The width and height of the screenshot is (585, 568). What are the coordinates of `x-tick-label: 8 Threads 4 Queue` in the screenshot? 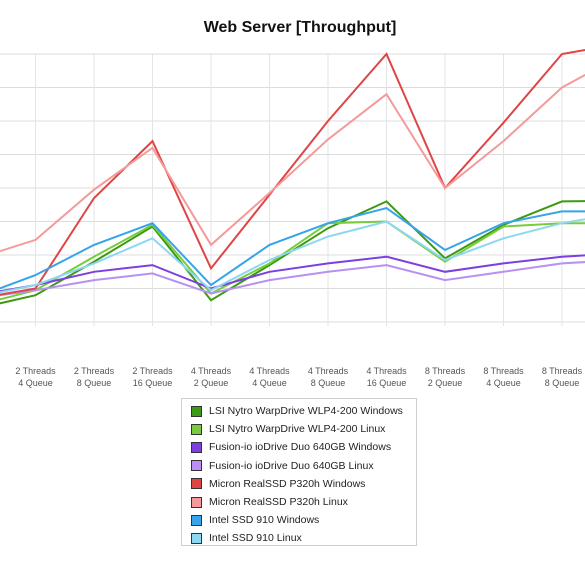 It's located at (503, 377).